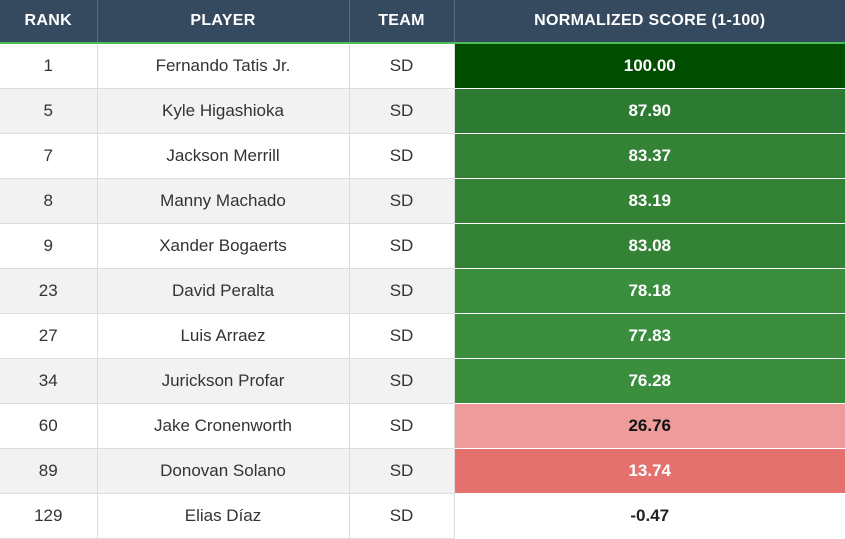 Image resolution: width=845 pixels, height=539 pixels. I want to click on table-row: 7 Jackson Merrill SD 83.37, so click(422, 156).